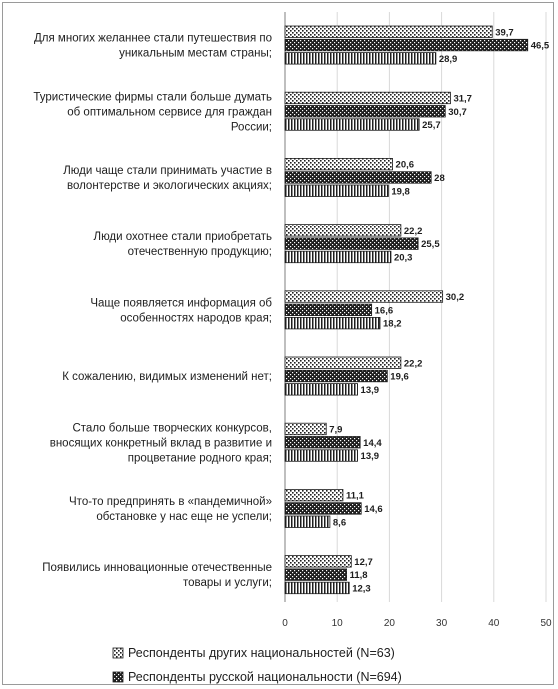 The height and width of the screenshot is (689, 558). What do you see at coordinates (251, 127) in the screenshot?
I see `category-label-line: России;` at bounding box center [251, 127].